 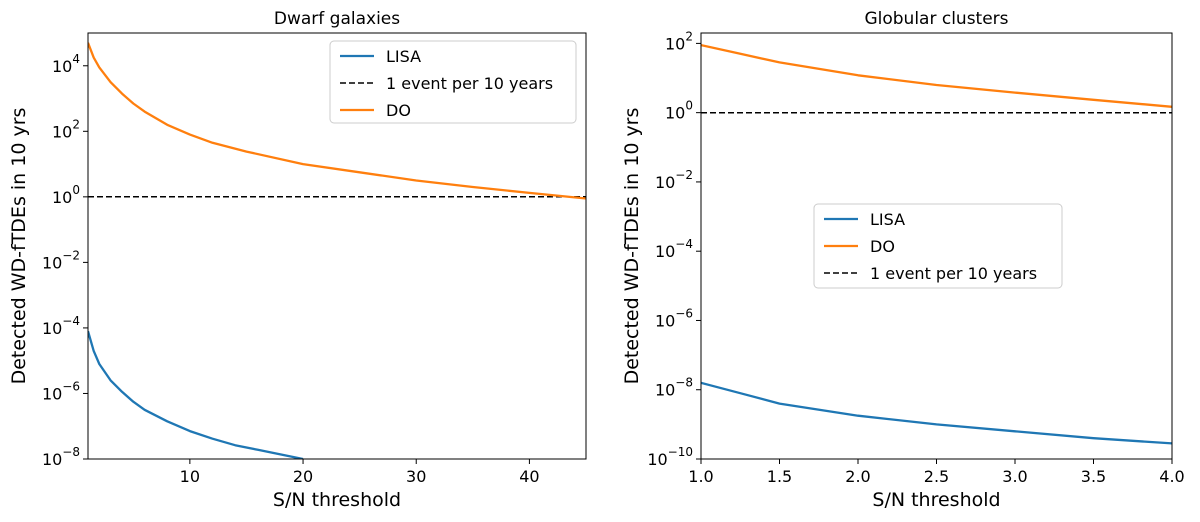 What do you see at coordinates (857, 476) in the screenshot?
I see `x-tick-label: 2.0` at bounding box center [857, 476].